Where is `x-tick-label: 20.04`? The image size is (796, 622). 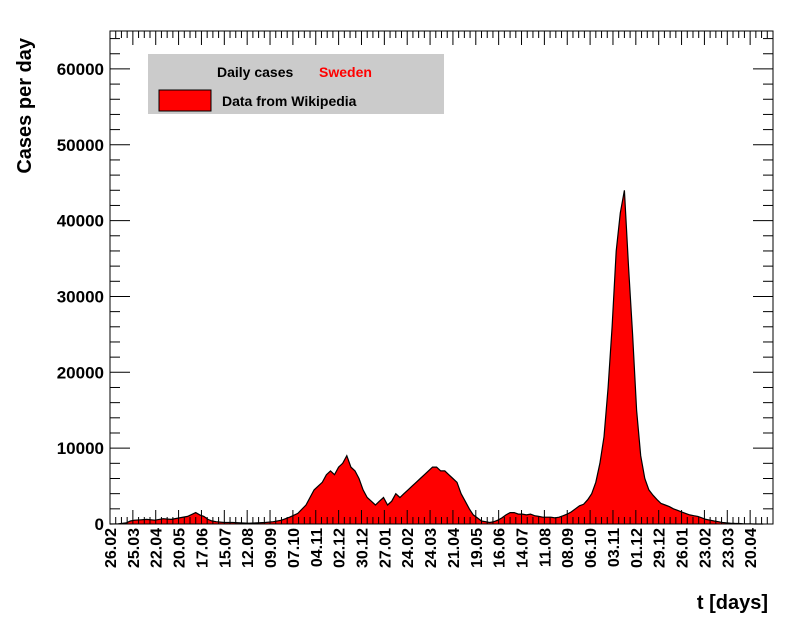
x-tick-label: 20.04 is located at coordinates (751, 548).